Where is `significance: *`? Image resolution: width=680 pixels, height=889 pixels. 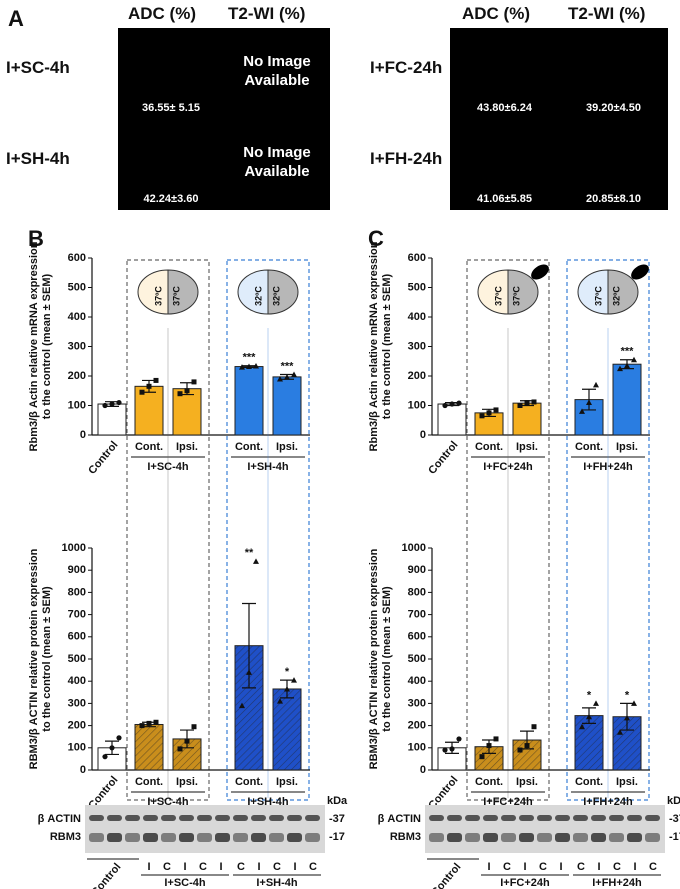
significance: * is located at coordinates (627, 695).